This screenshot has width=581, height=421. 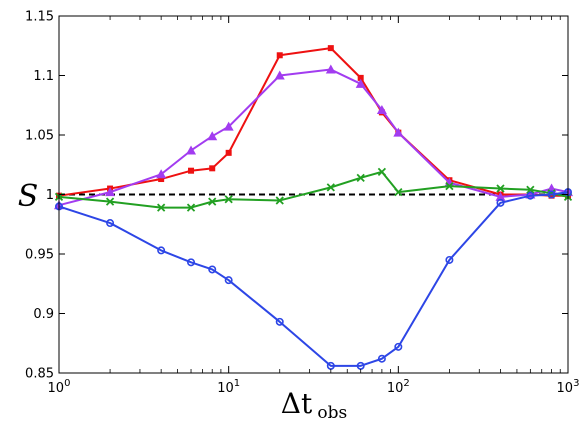 What do you see at coordinates (39, 136) in the screenshot?
I see `y-tick-label: 1.05` at bounding box center [39, 136].